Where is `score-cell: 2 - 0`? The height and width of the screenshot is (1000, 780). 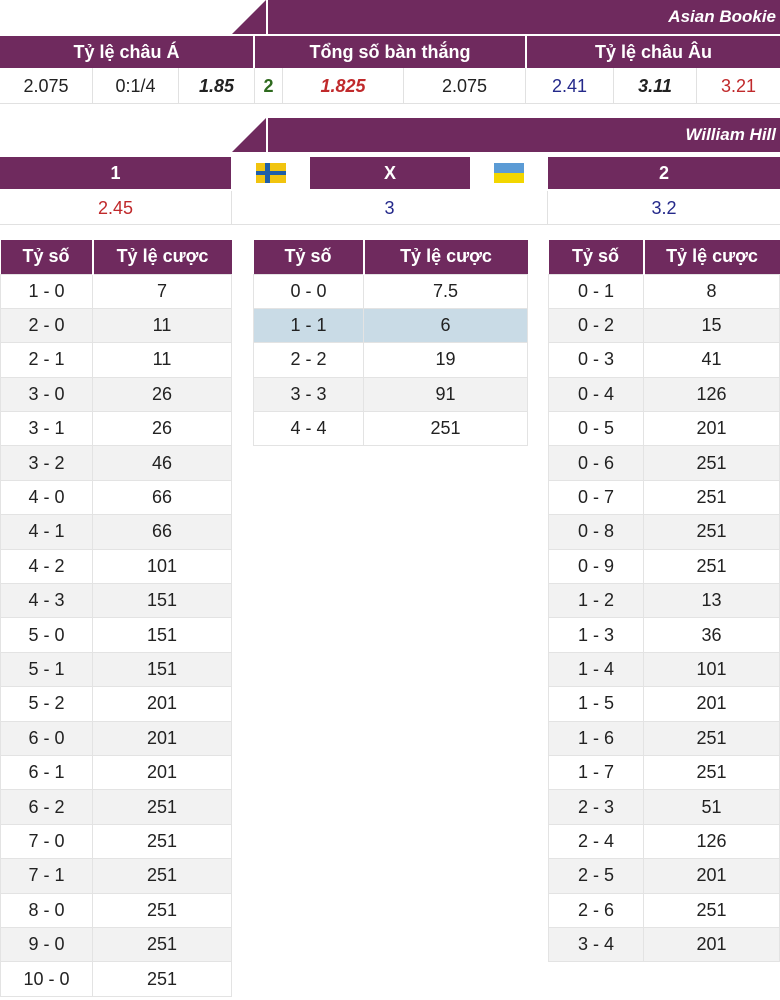
score-cell: 2 - 0 is located at coordinates (46, 325).